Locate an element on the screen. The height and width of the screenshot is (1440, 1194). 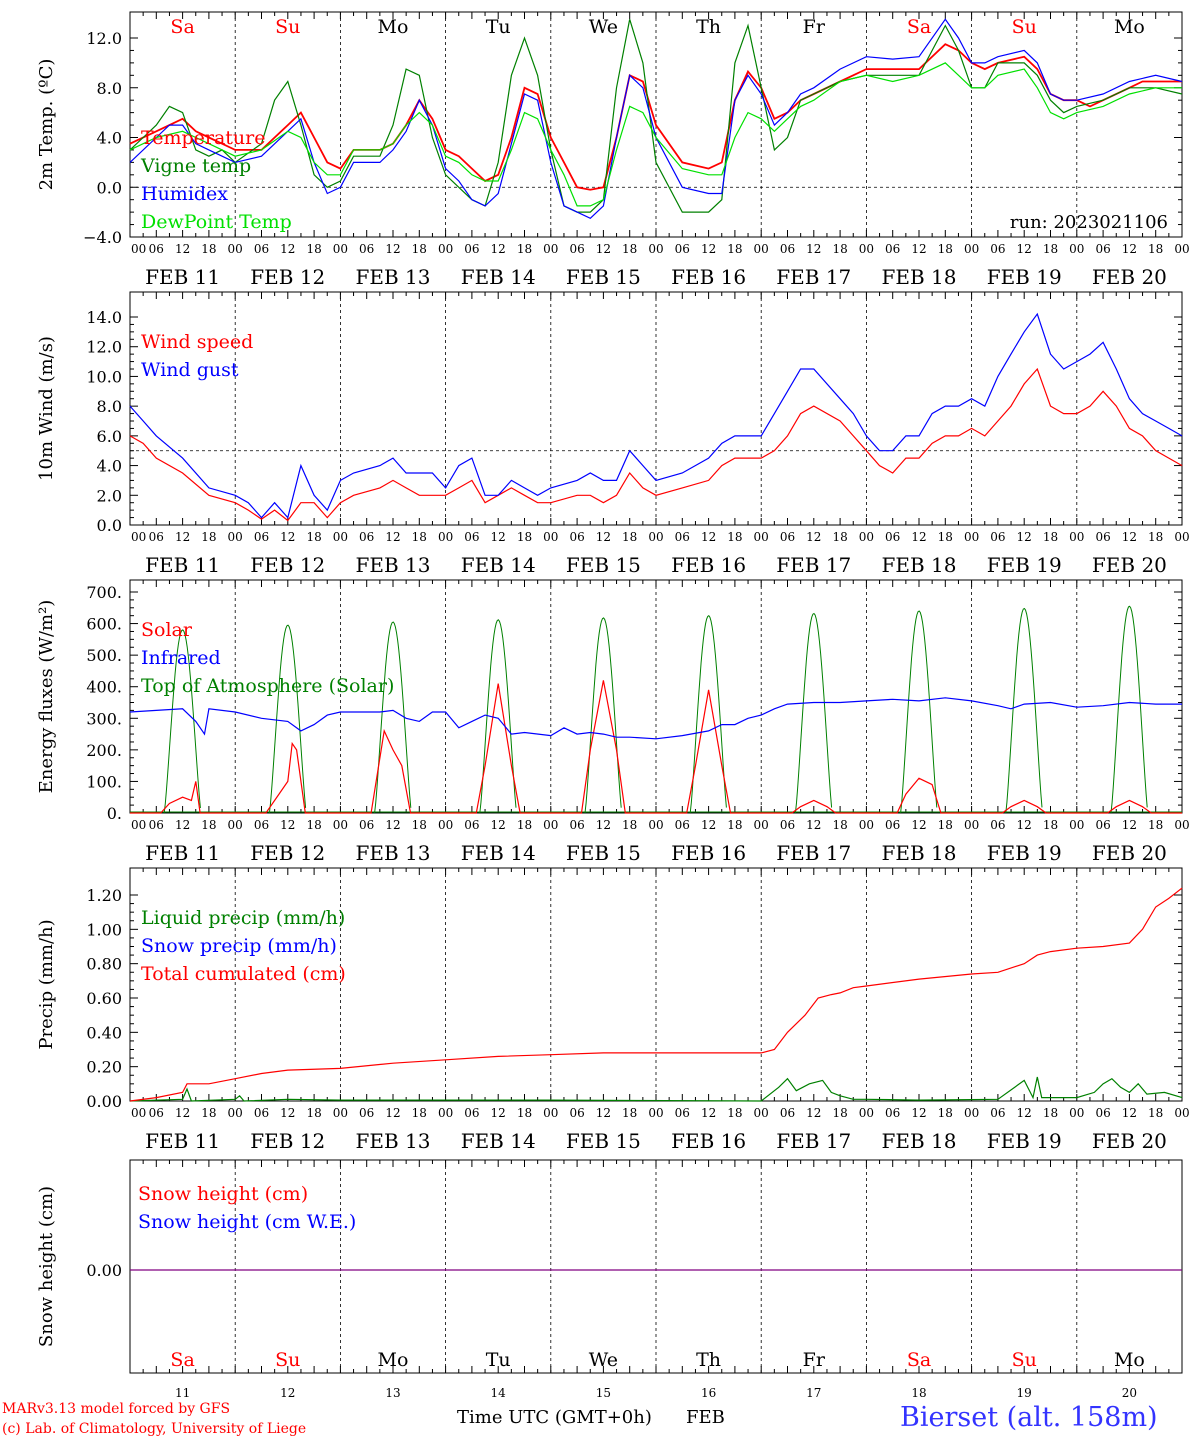
series-line-dewpoint-temp is located at coordinates (655, 134).